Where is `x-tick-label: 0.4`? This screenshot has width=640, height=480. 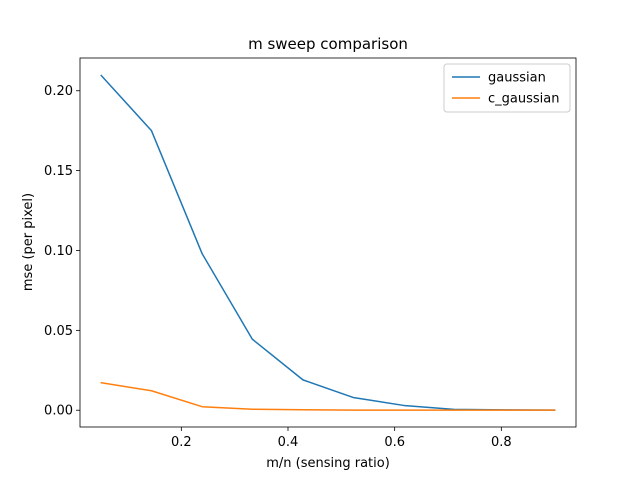 x-tick-label: 0.4 is located at coordinates (288, 442).